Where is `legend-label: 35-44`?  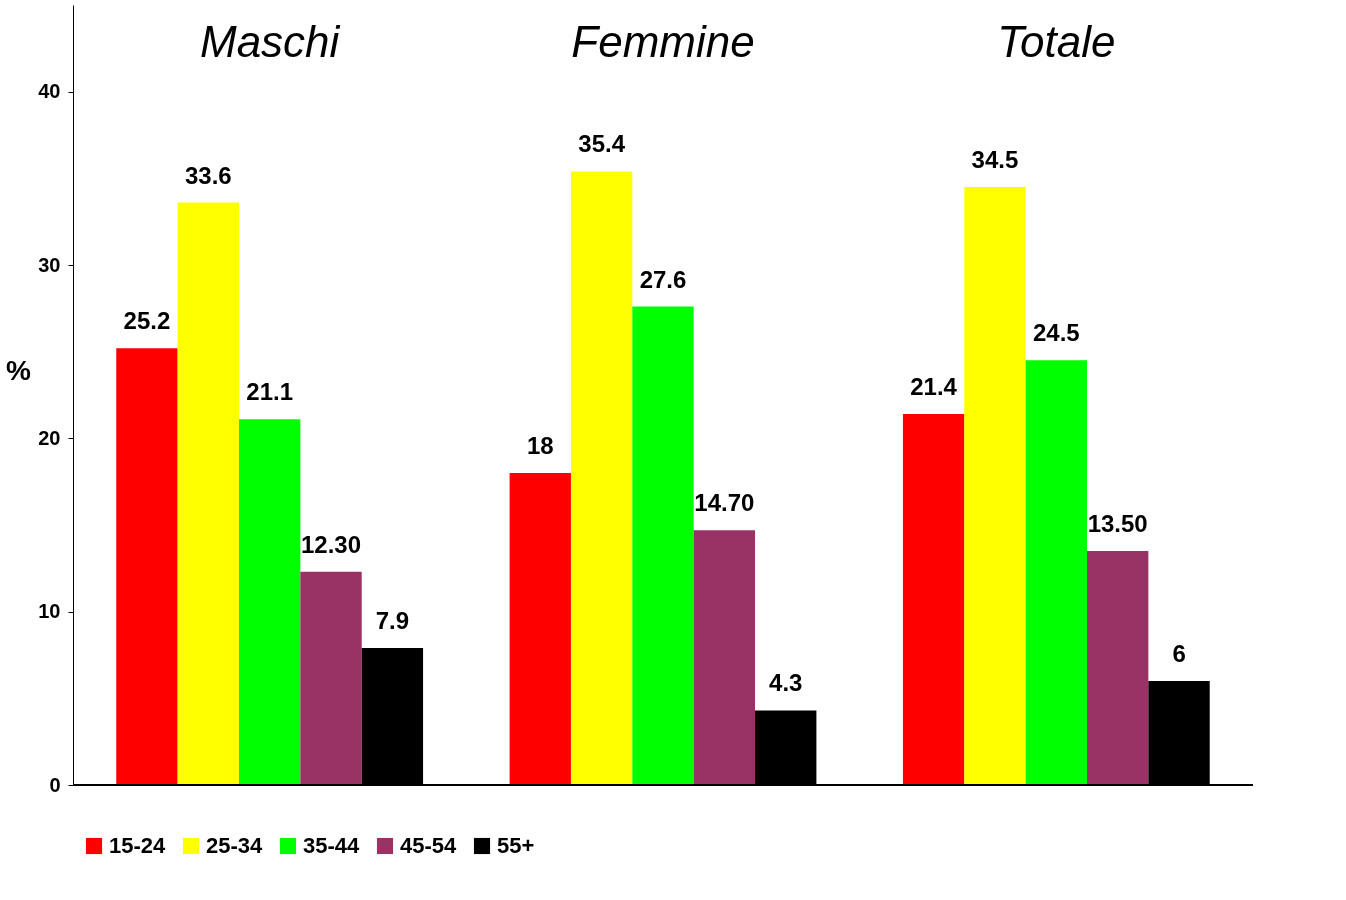
legend-label: 35-44 is located at coordinates (332, 845).